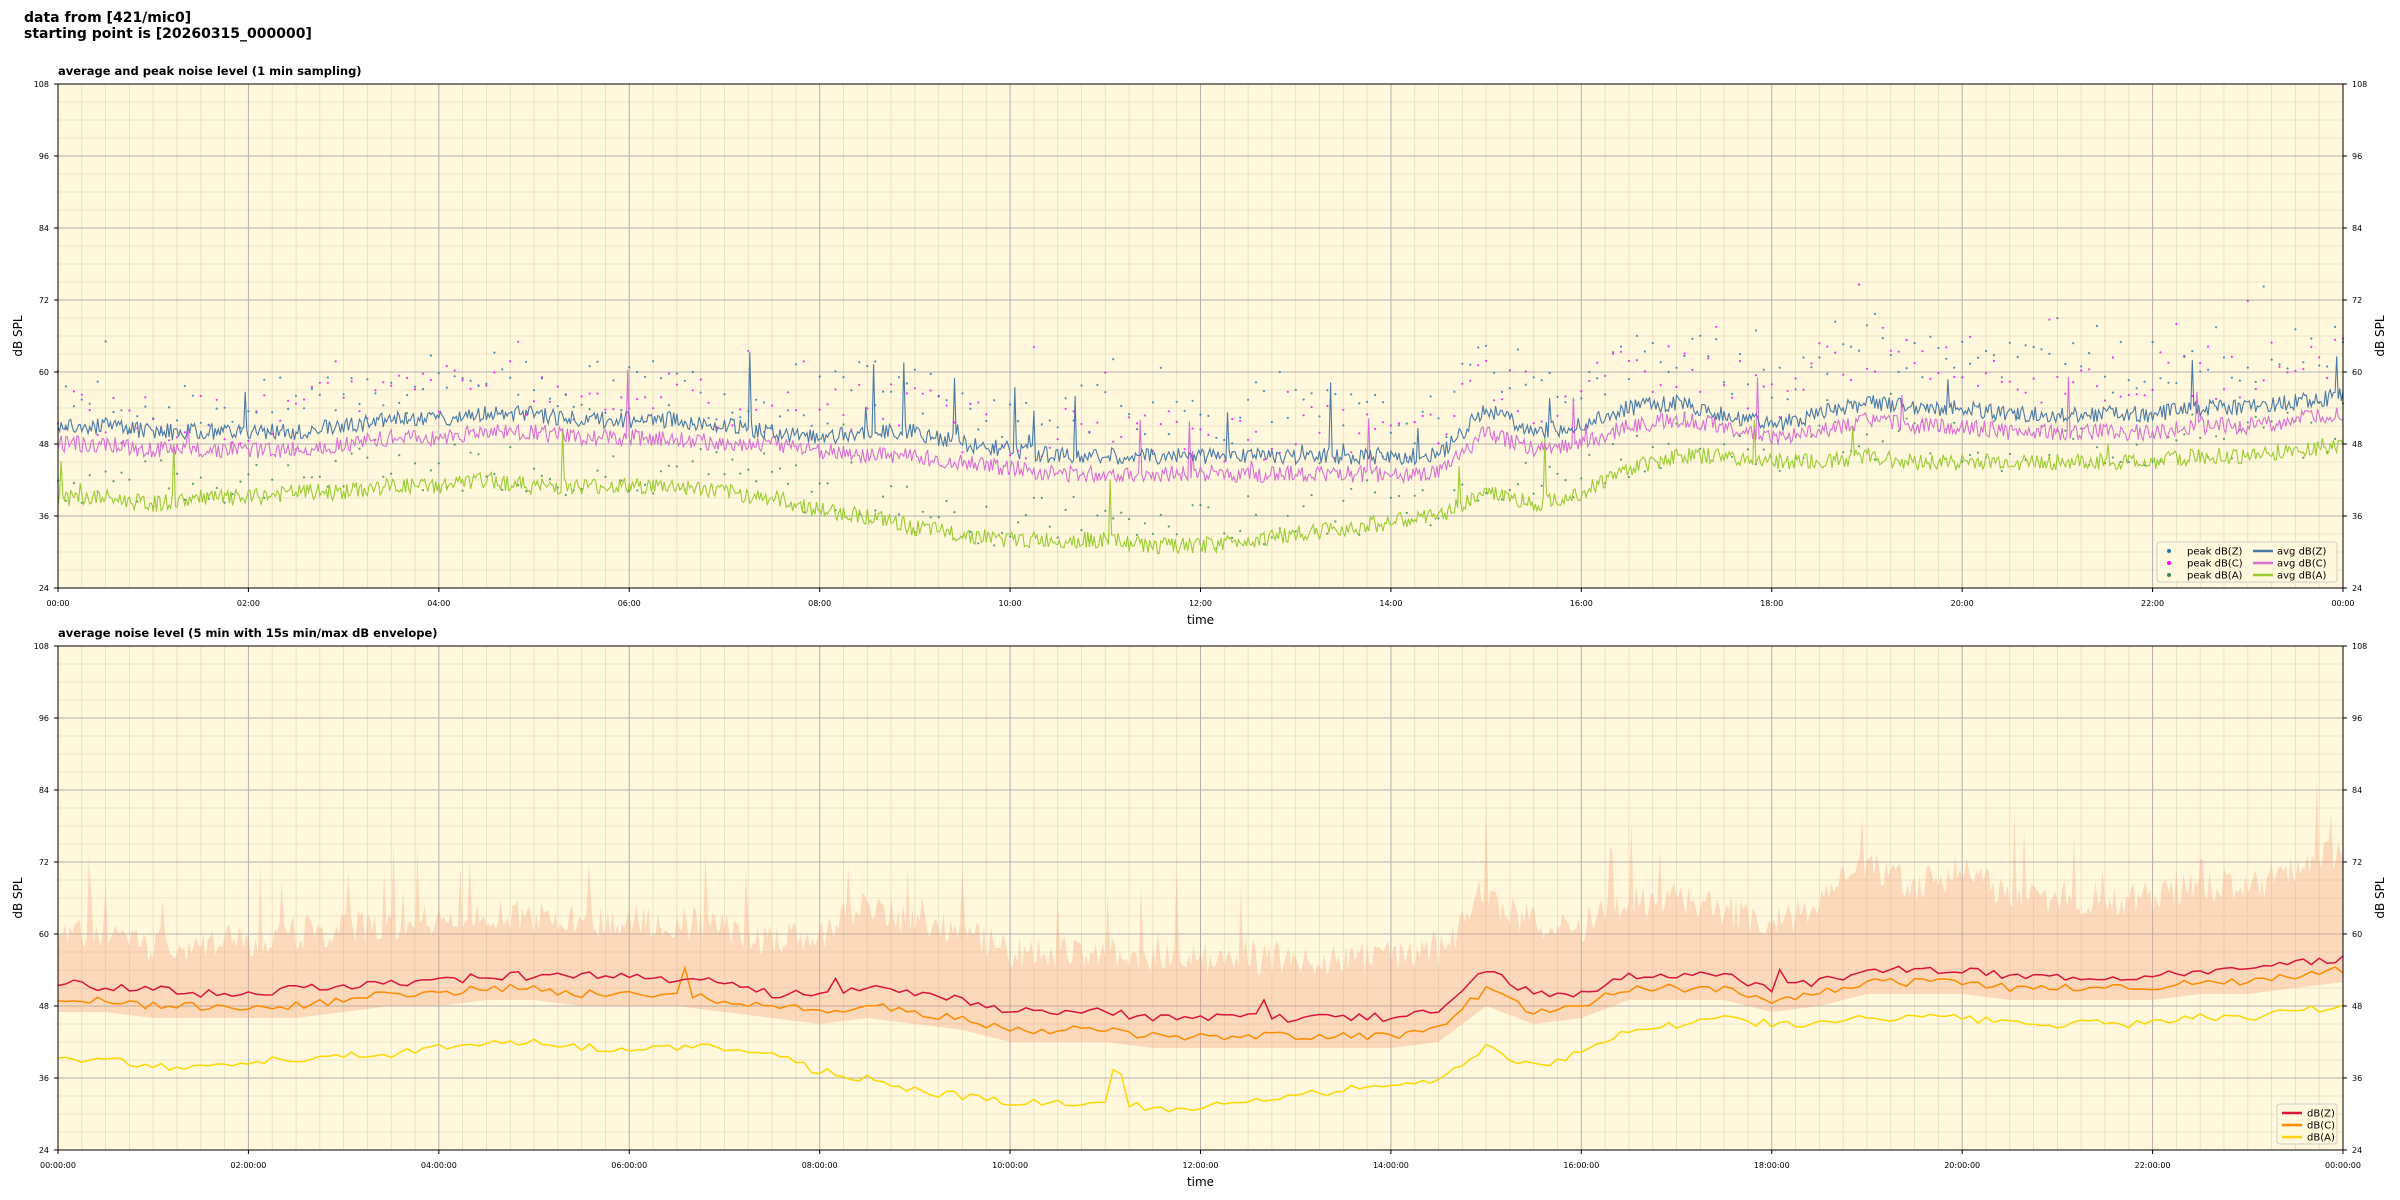  Describe the element at coordinates (819, 603) in the screenshot. I see `x-tick-label: 08:00` at that location.